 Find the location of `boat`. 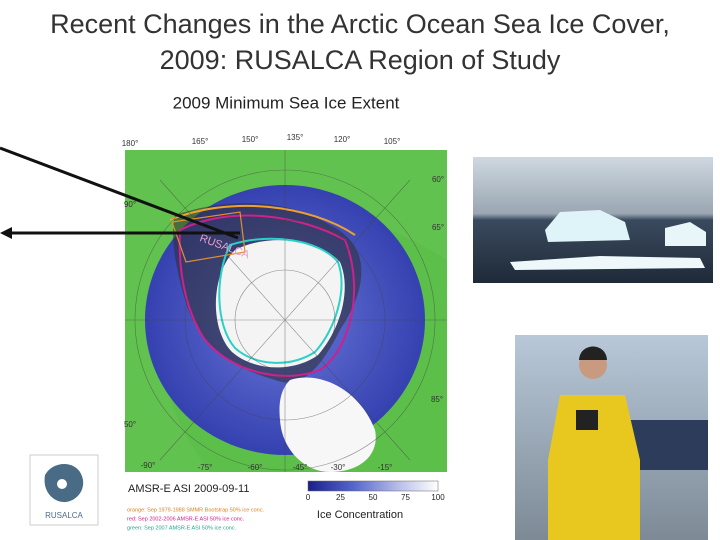

boat is located at coordinates (669, 445).